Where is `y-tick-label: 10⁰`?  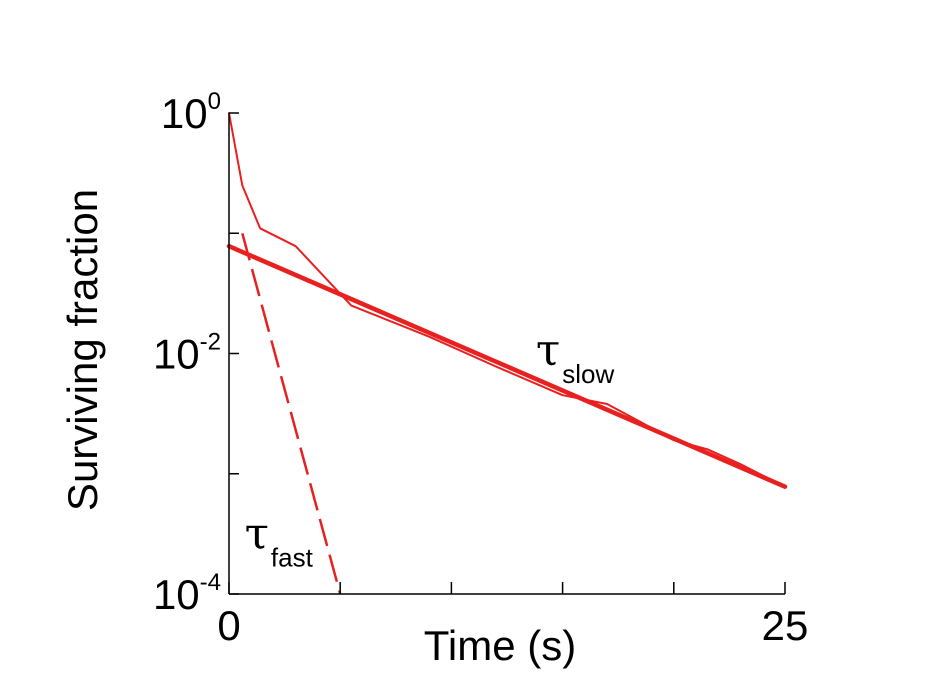 y-tick-label: 10⁰ is located at coordinates (191, 112).